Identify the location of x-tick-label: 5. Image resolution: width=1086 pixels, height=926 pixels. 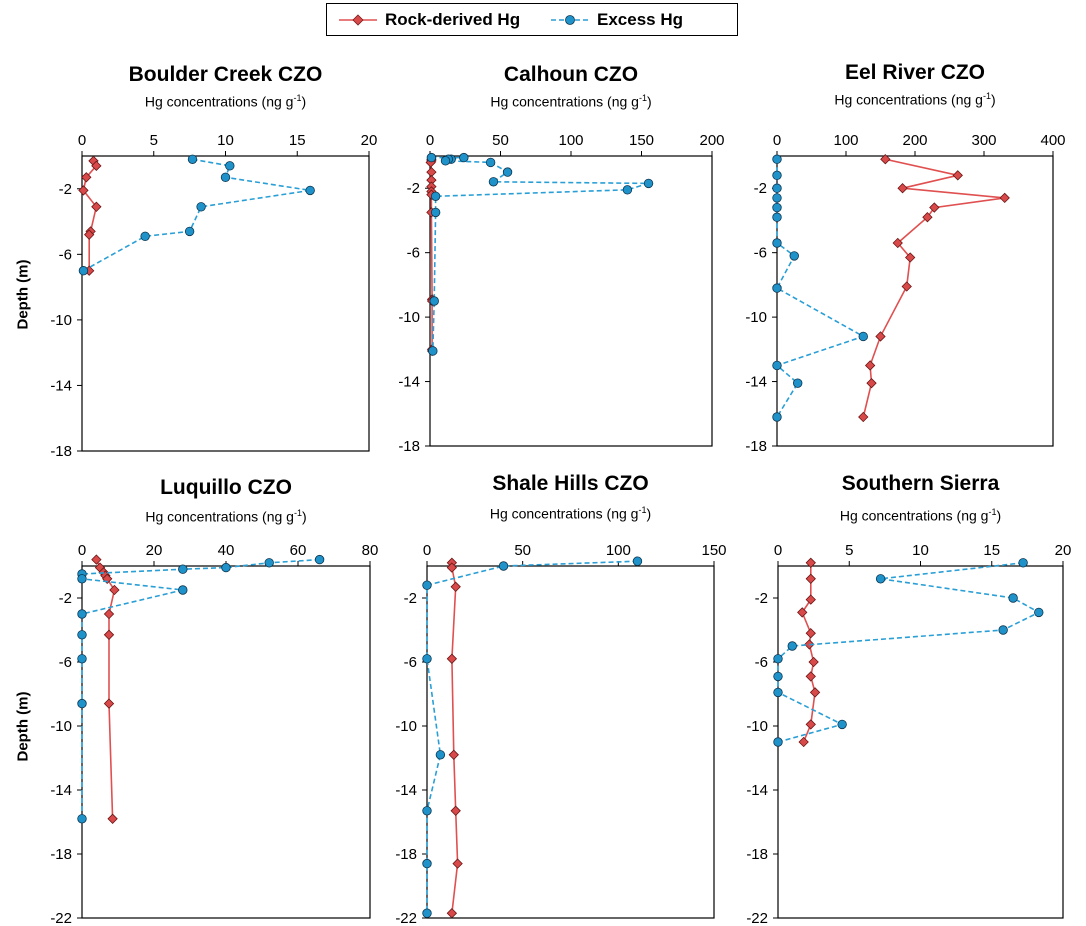
(154, 140).